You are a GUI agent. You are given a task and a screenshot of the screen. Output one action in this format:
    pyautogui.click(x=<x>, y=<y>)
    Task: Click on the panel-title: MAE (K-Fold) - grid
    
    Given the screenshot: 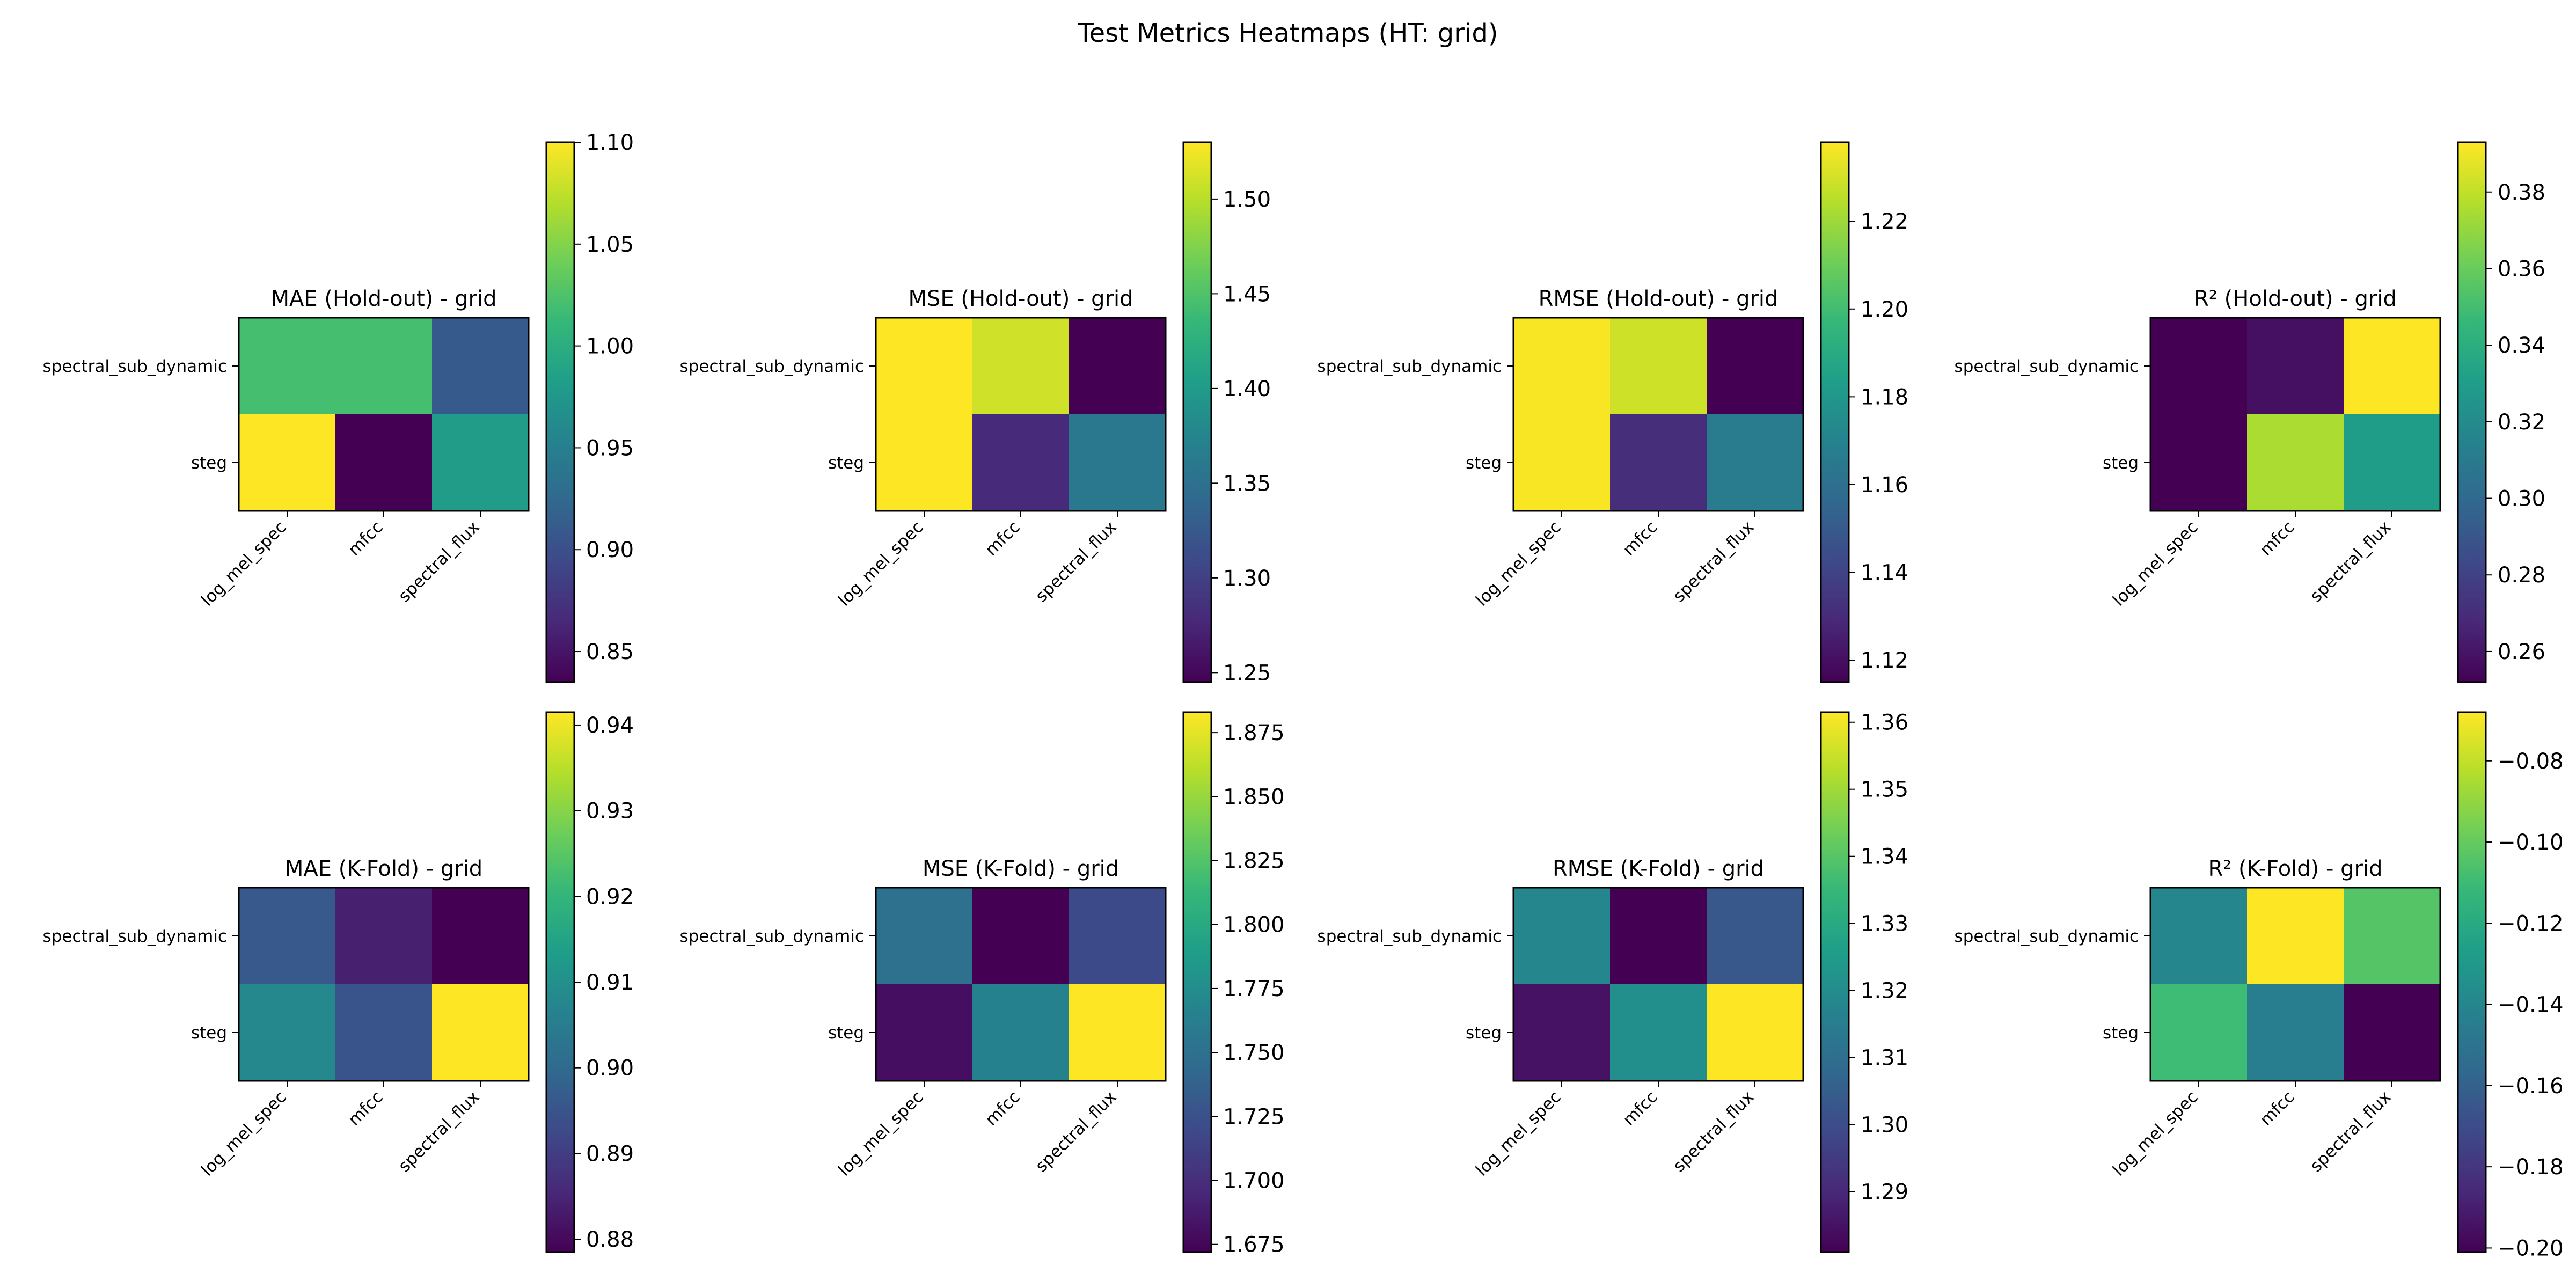 What is the action you would take?
    pyautogui.click(x=383, y=869)
    